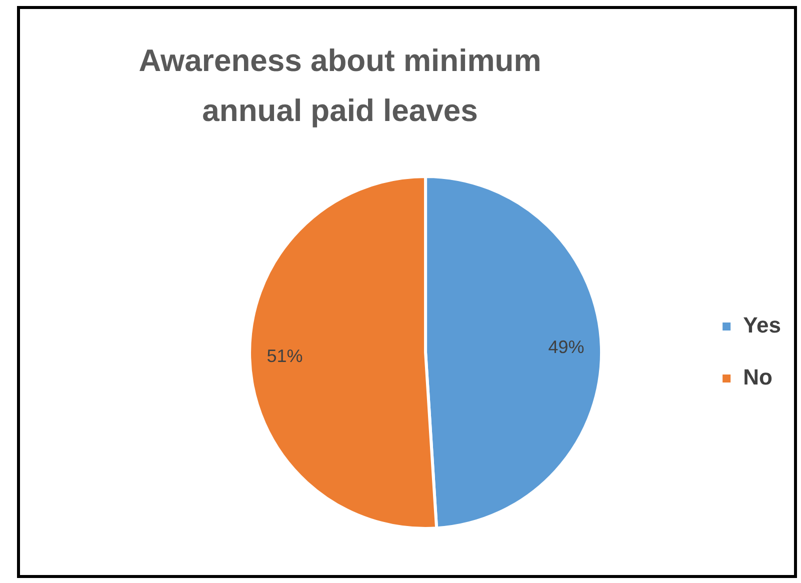  What do you see at coordinates (566, 347) in the screenshot?
I see `data-label: 49%` at bounding box center [566, 347].